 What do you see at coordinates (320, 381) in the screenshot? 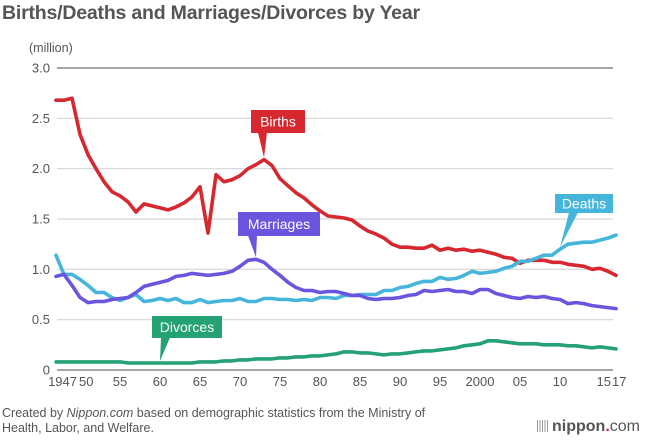
I see `x-tick-label: 80` at bounding box center [320, 381].